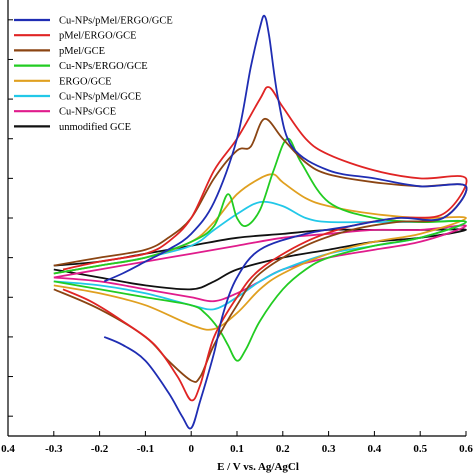  What do you see at coordinates (116, 21) in the screenshot?
I see `legend-label-cu-nps-pmel-ergo-gce: Cu-NPs/pMel/ERGO/GCE` at bounding box center [116, 21].